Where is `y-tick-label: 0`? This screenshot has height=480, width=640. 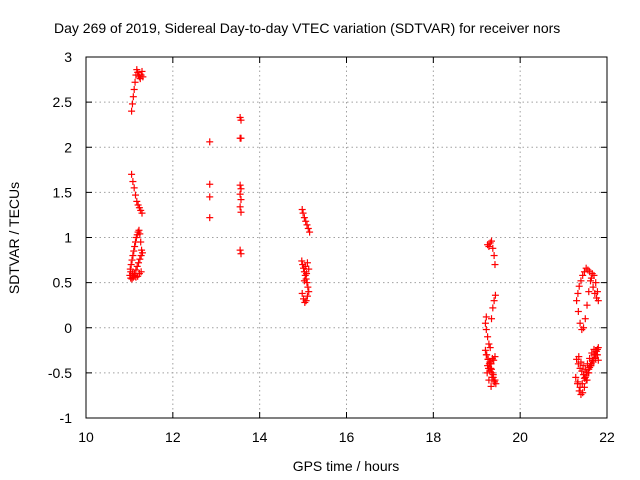 y-tick-label: 0 is located at coordinates (68, 328).